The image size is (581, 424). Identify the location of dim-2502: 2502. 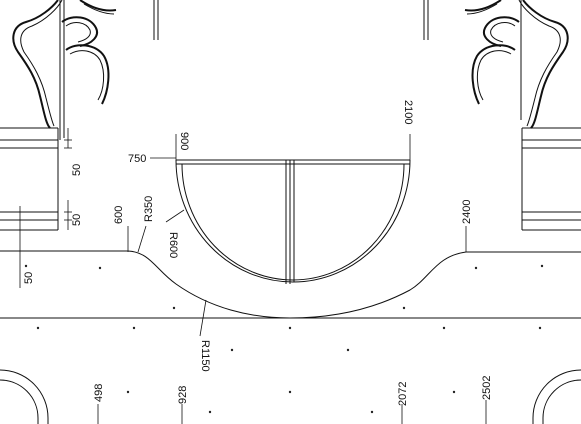
(487, 388).